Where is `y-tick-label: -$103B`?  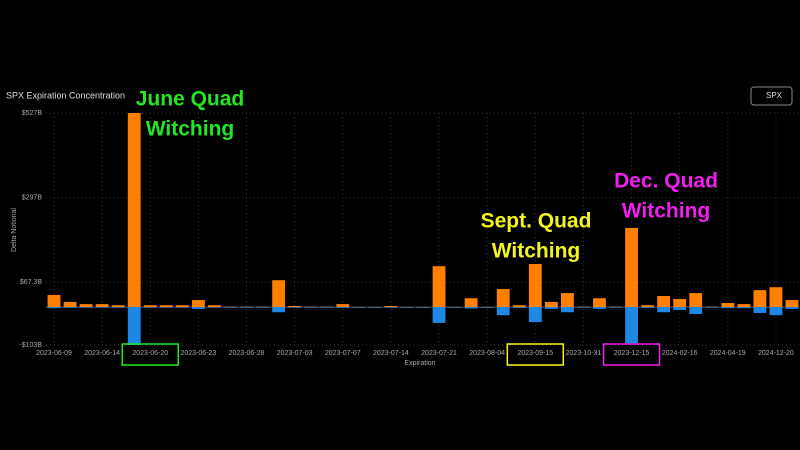
y-tick-label: -$103B is located at coordinates (30, 345).